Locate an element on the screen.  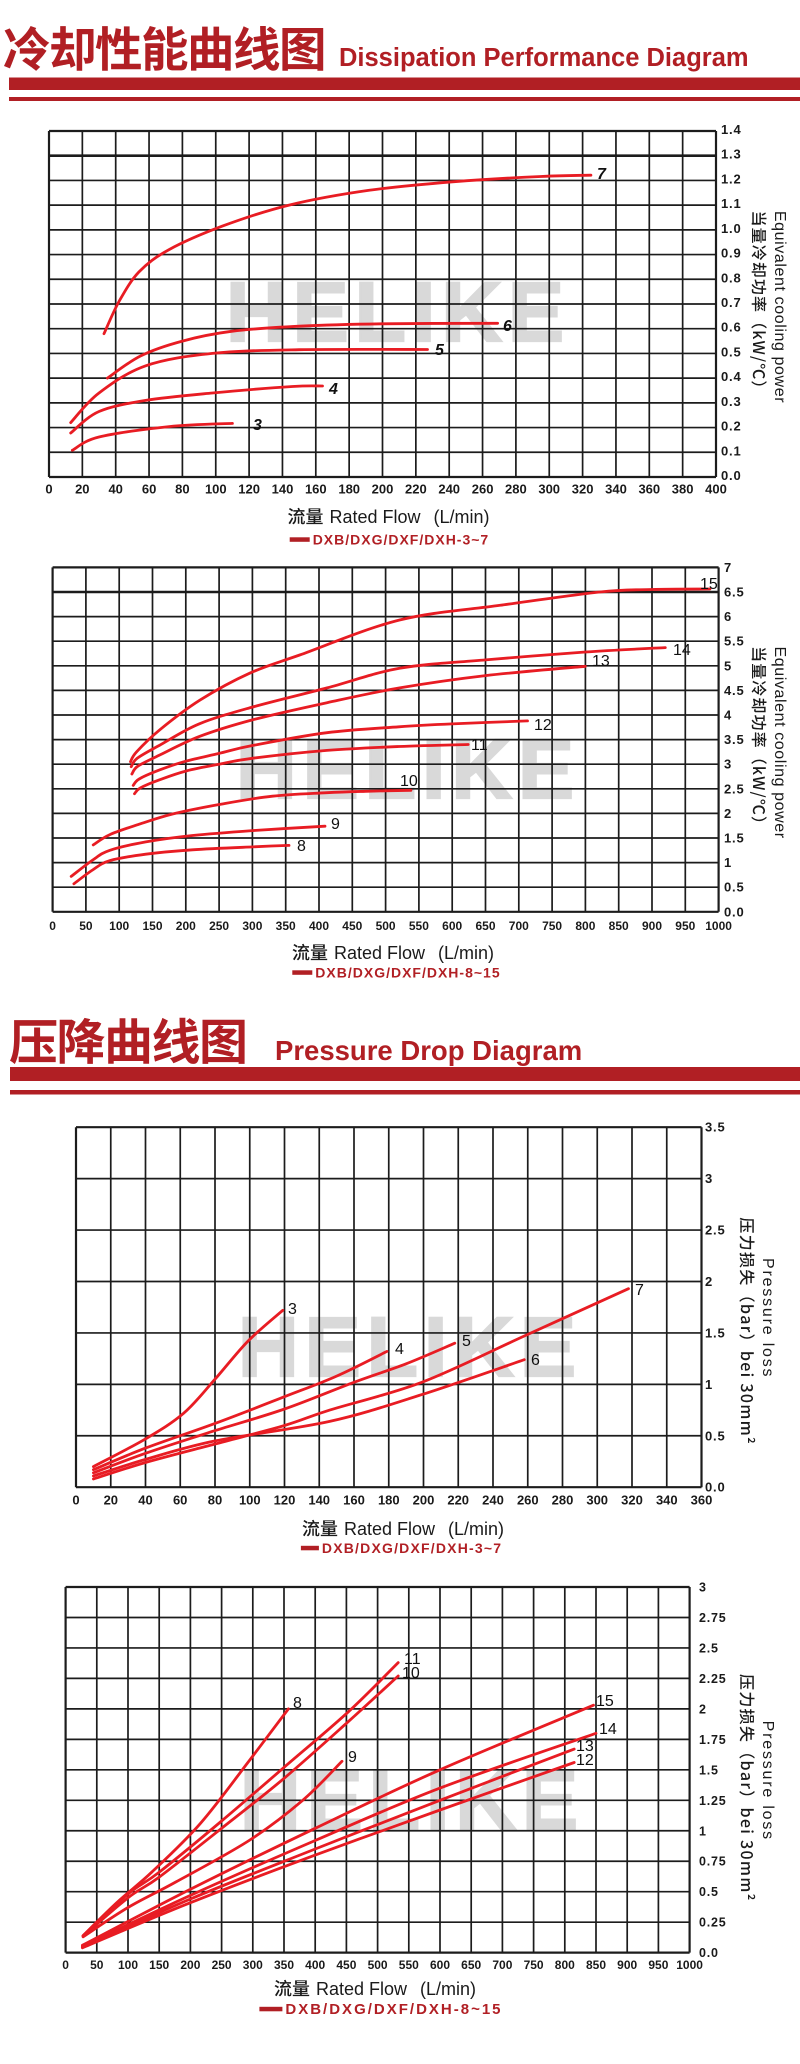
svg-text: 320 is located at coordinates (583, 489).